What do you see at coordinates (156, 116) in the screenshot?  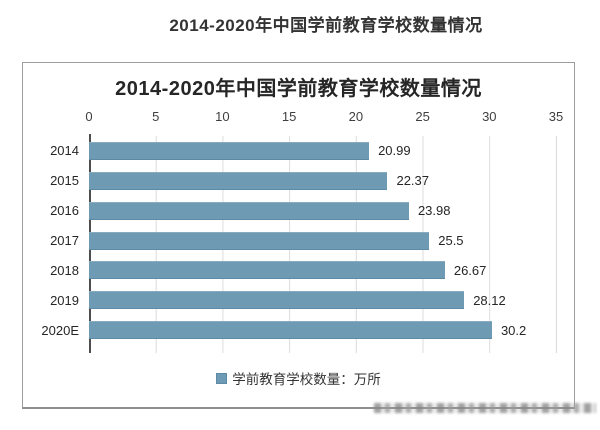 I see `x-tick-label: 5` at bounding box center [156, 116].